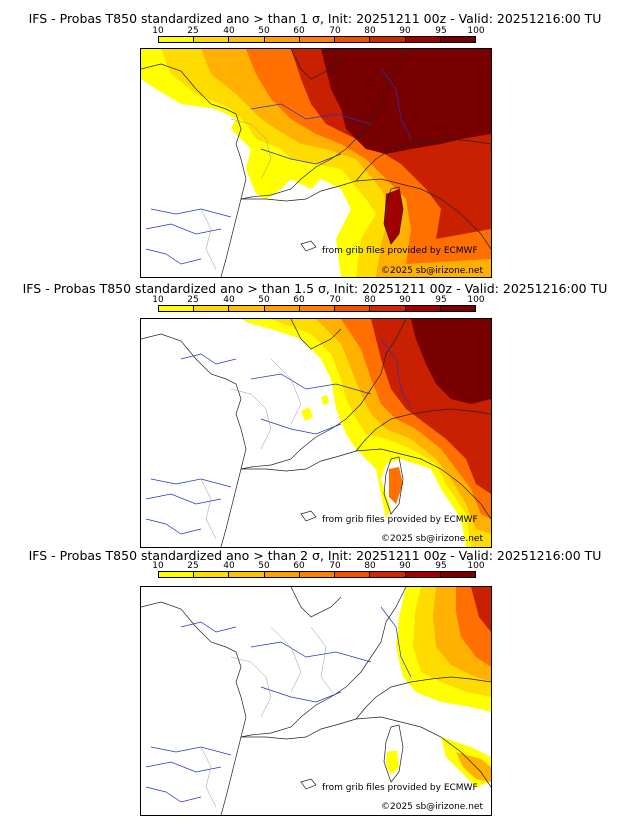  What do you see at coordinates (158, 31) in the screenshot?
I see `colorbar-tick-label: 10` at bounding box center [158, 31].